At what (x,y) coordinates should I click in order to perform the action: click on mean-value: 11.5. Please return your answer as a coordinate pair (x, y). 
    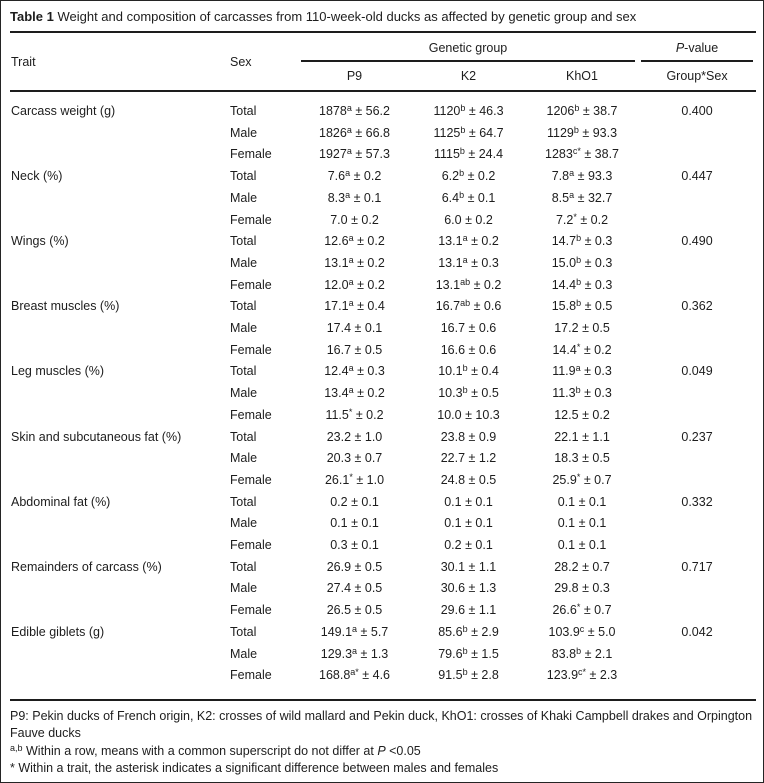
    Looking at the image, I should click on (337, 414).